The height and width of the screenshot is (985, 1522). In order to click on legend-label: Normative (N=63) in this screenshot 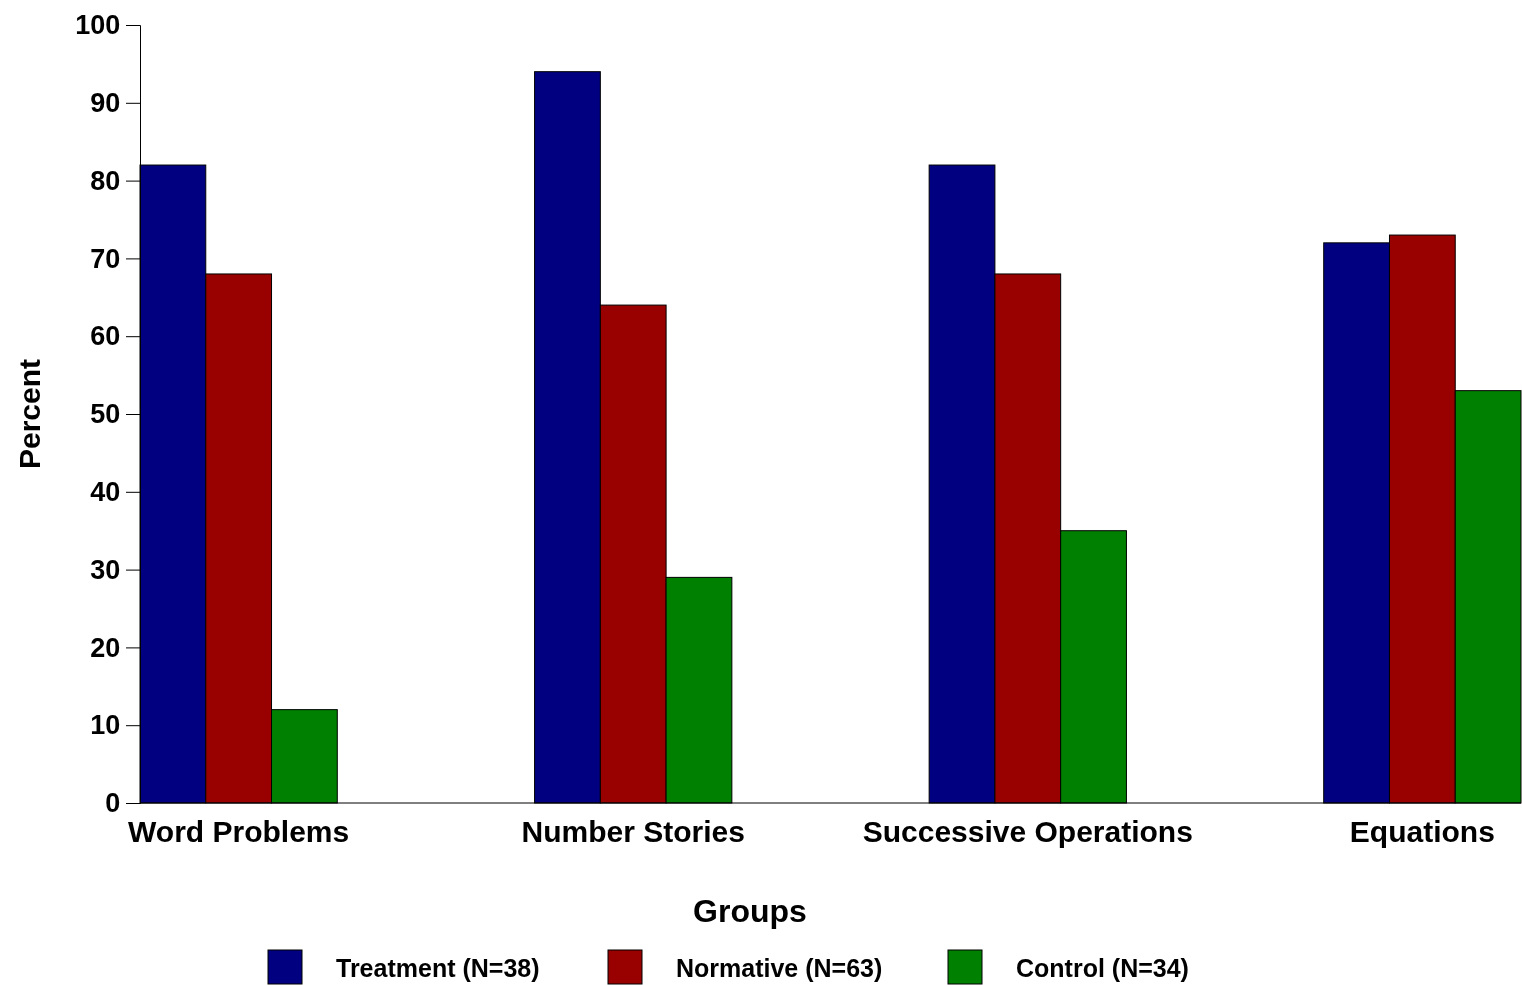, I will do `click(779, 968)`.